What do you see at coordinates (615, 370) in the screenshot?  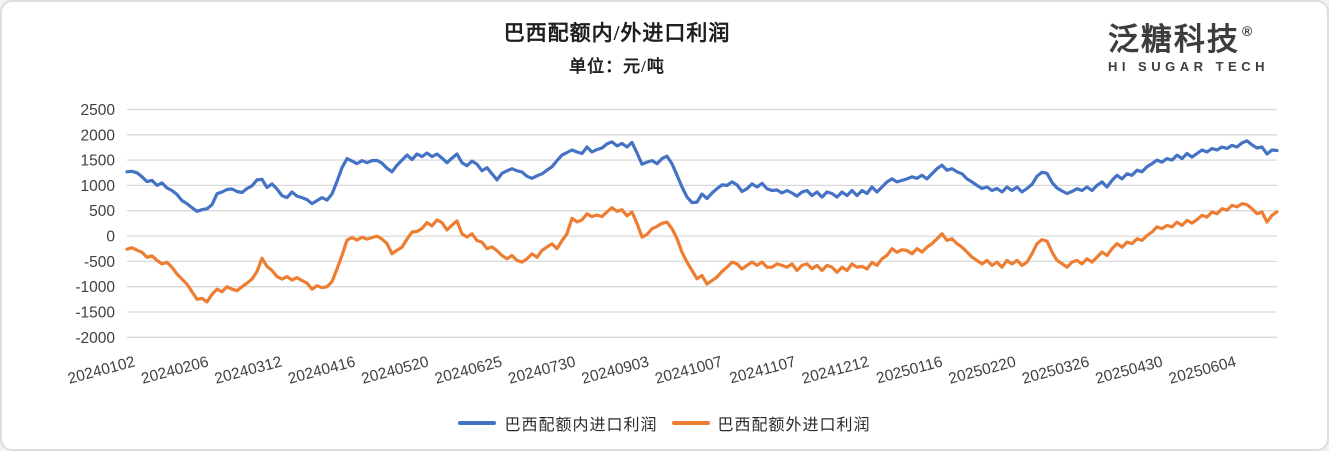 I see `svg-text: 20240903` at bounding box center [615, 370].